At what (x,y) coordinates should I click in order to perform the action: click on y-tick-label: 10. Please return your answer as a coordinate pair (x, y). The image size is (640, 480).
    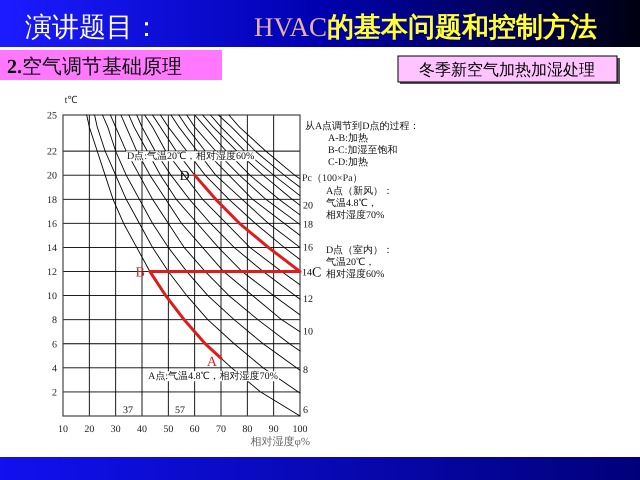
    Looking at the image, I should click on (52, 296).